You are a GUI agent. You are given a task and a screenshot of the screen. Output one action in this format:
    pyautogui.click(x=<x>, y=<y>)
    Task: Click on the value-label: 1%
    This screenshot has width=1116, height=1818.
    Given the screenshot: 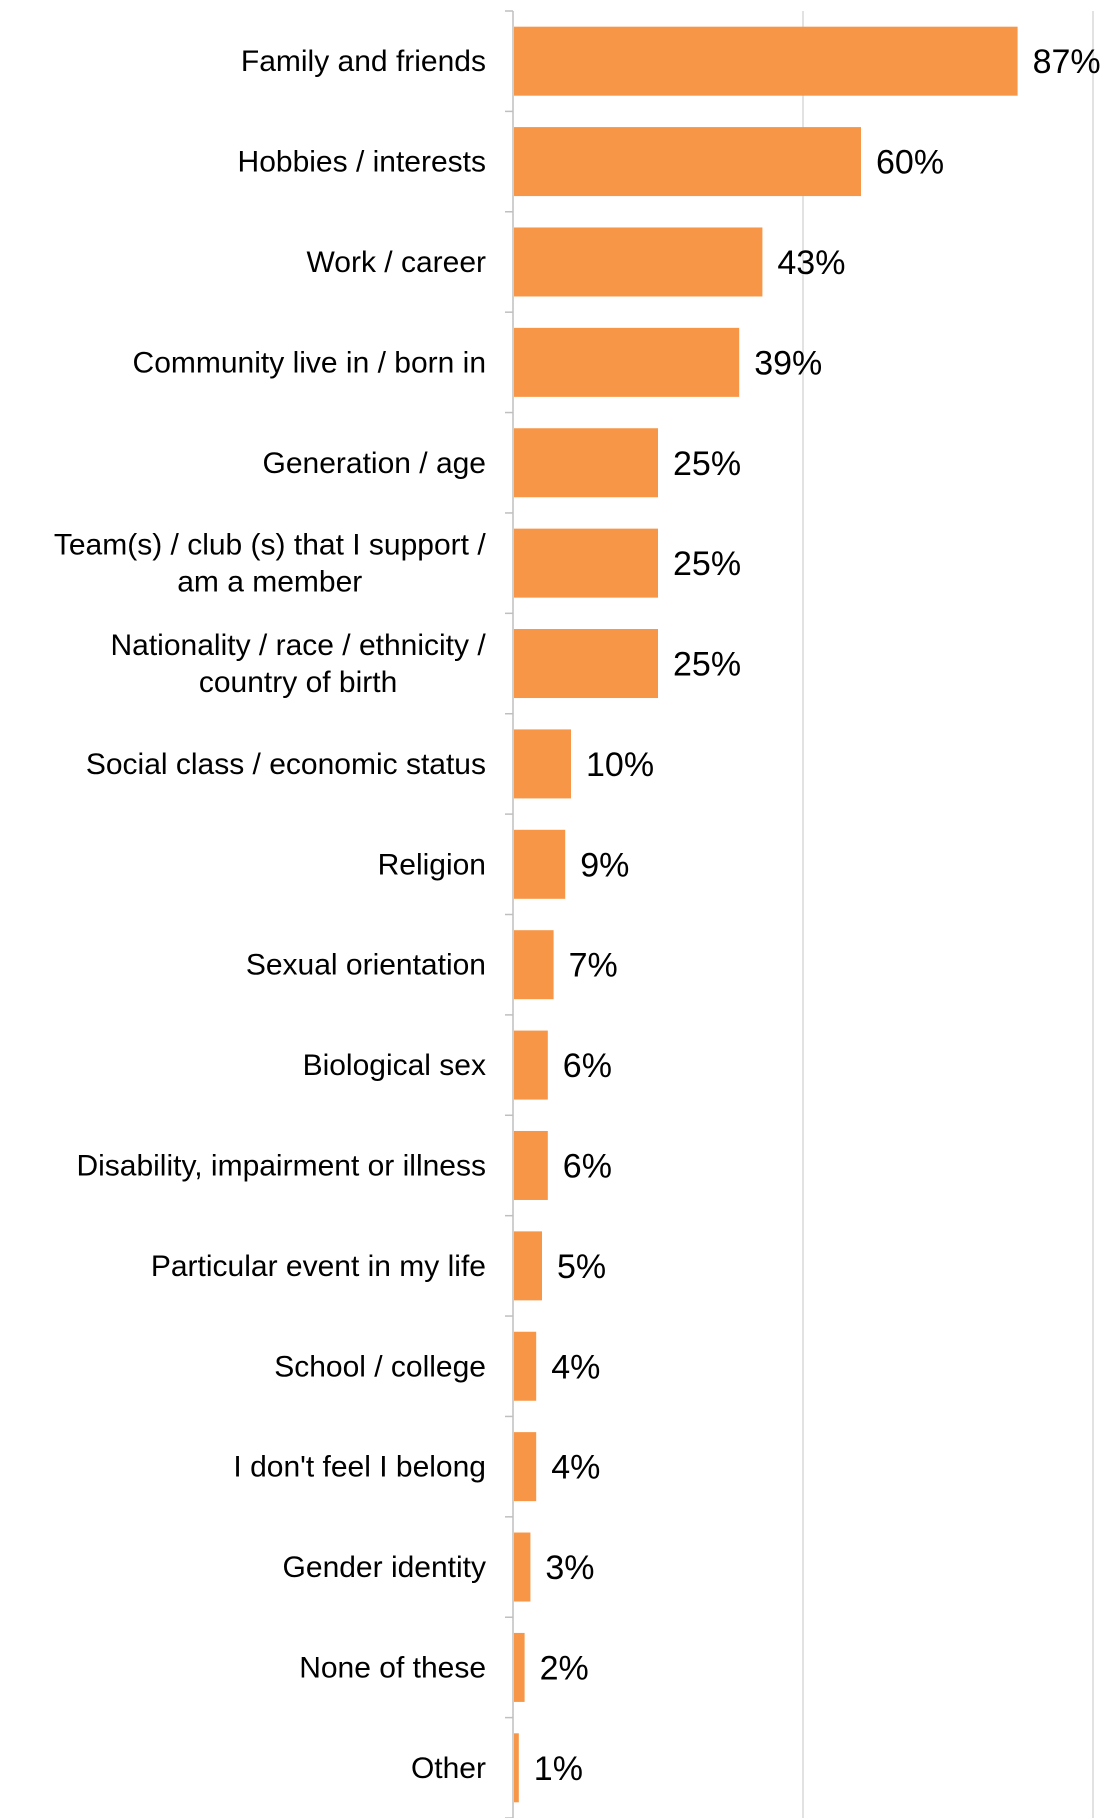 What is the action you would take?
    pyautogui.click(x=558, y=1769)
    